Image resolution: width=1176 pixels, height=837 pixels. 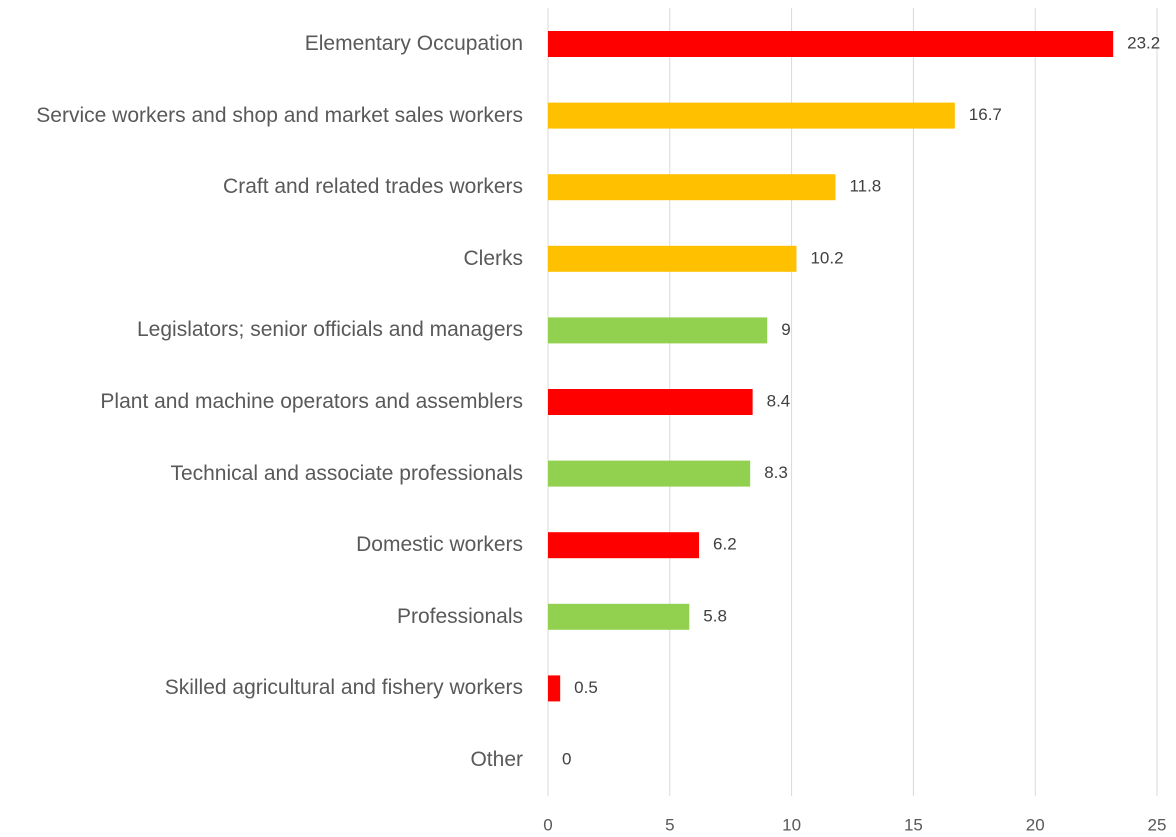 I want to click on value-label: 23.2, so click(x=1143, y=42).